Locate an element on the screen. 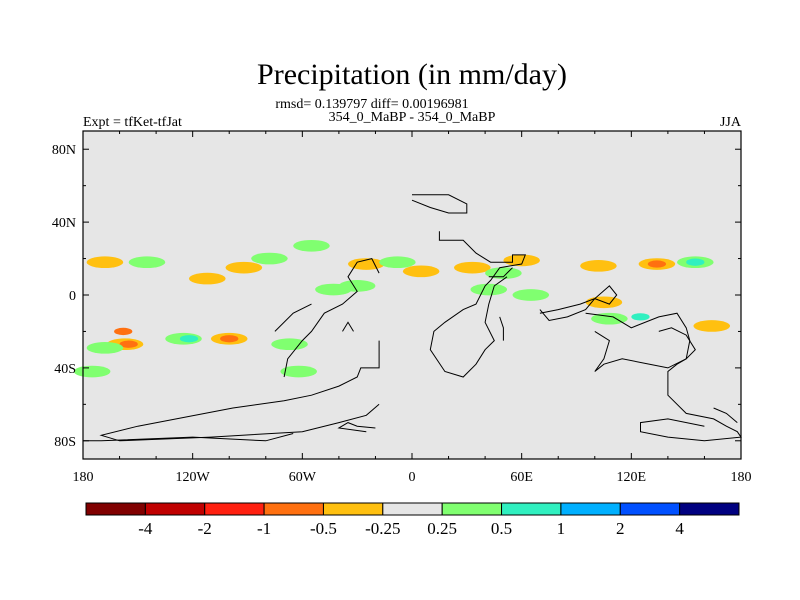 The width and height of the screenshot is (800, 600). y-tick-label: 0 is located at coordinates (72, 296).